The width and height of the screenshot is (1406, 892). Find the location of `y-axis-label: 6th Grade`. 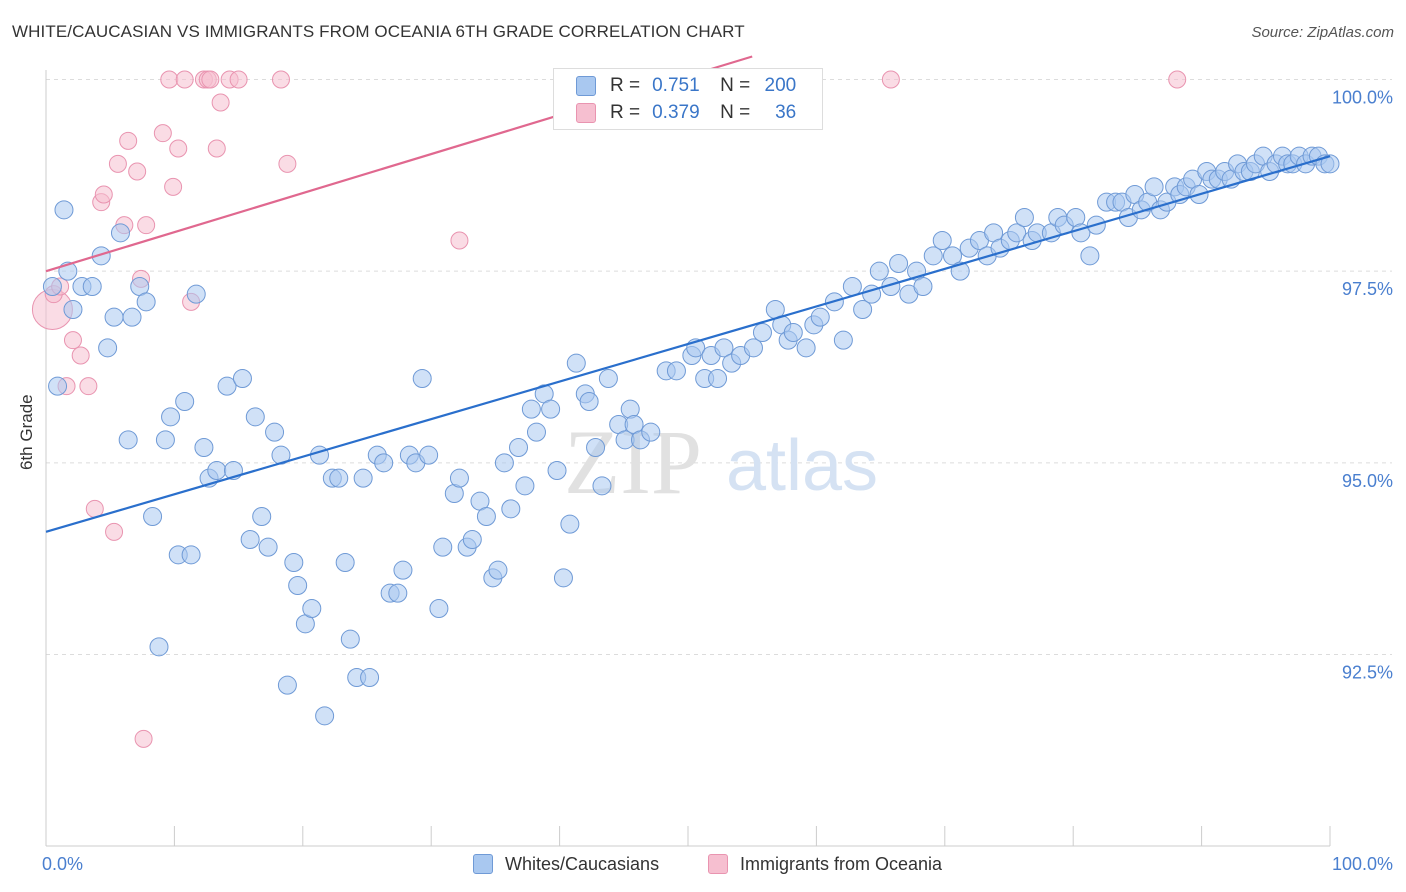

y-axis-label: 6th Grade is located at coordinates (26, 432).